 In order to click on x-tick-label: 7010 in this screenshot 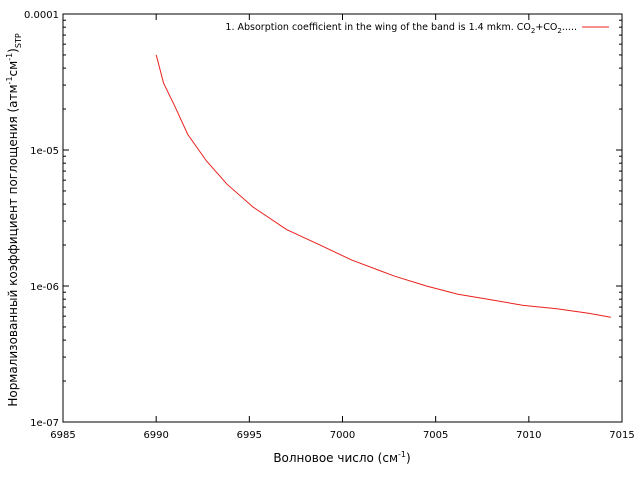, I will do `click(528, 435)`.